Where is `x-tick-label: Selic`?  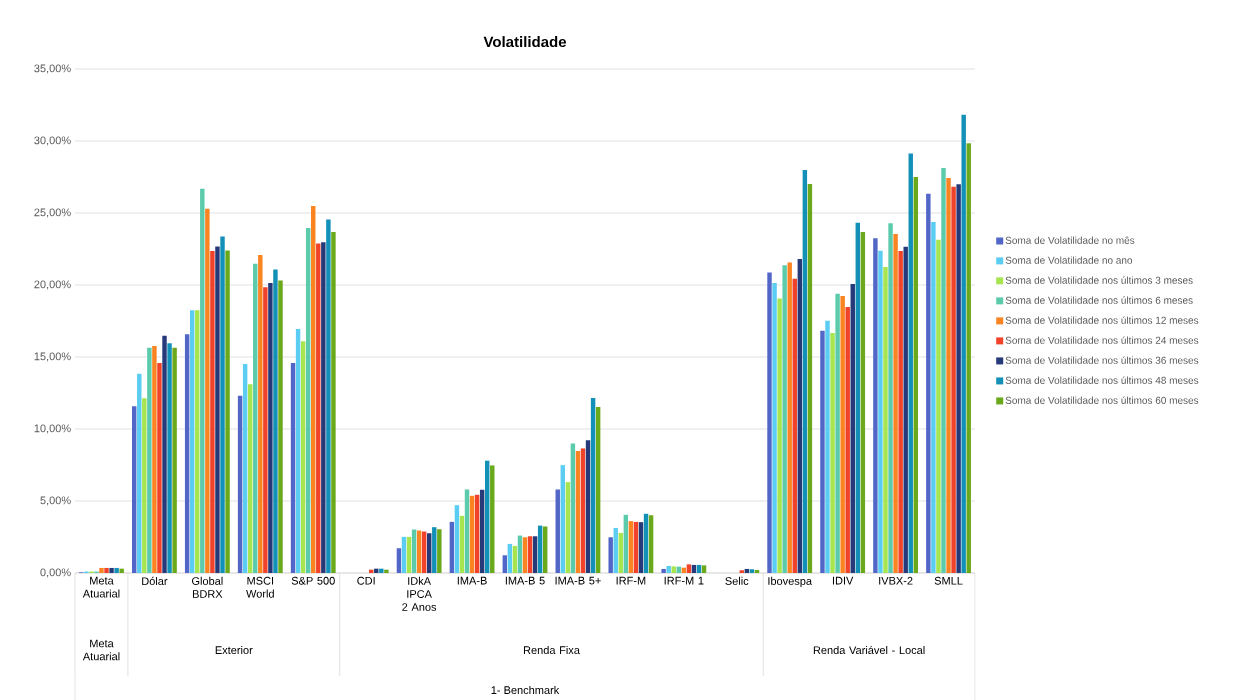
x-tick-label: Selic is located at coordinates (737, 580).